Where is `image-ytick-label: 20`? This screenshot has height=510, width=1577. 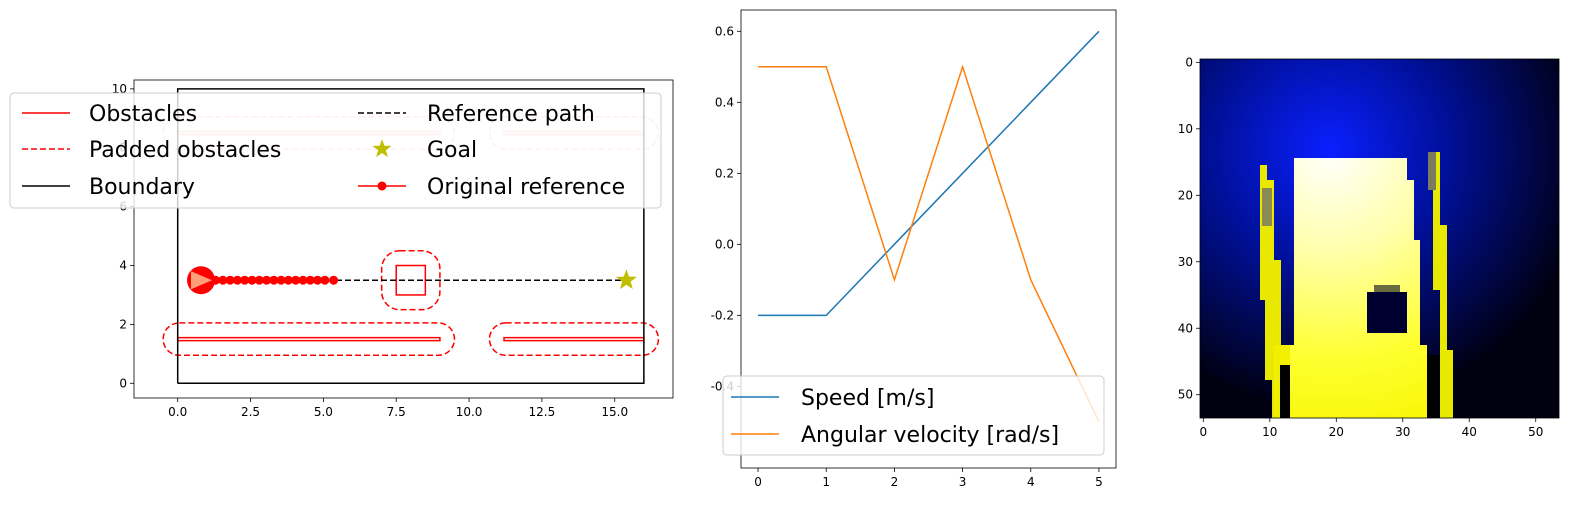
image-ytick-label: 20 is located at coordinates (1185, 195).